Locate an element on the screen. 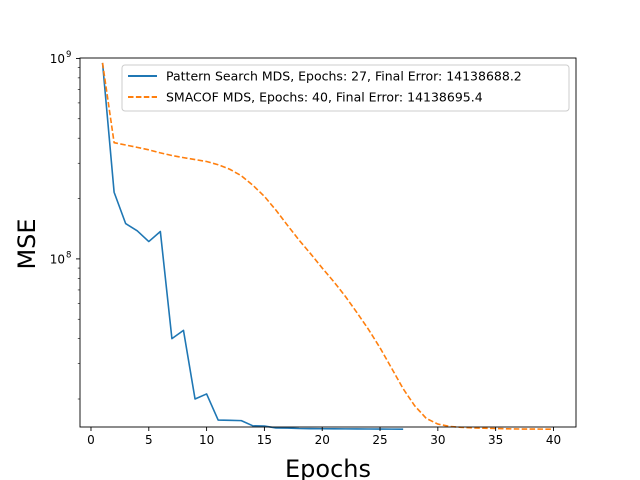 The width and height of the screenshot is (640, 480). x-tick-label: 35 is located at coordinates (495, 440).